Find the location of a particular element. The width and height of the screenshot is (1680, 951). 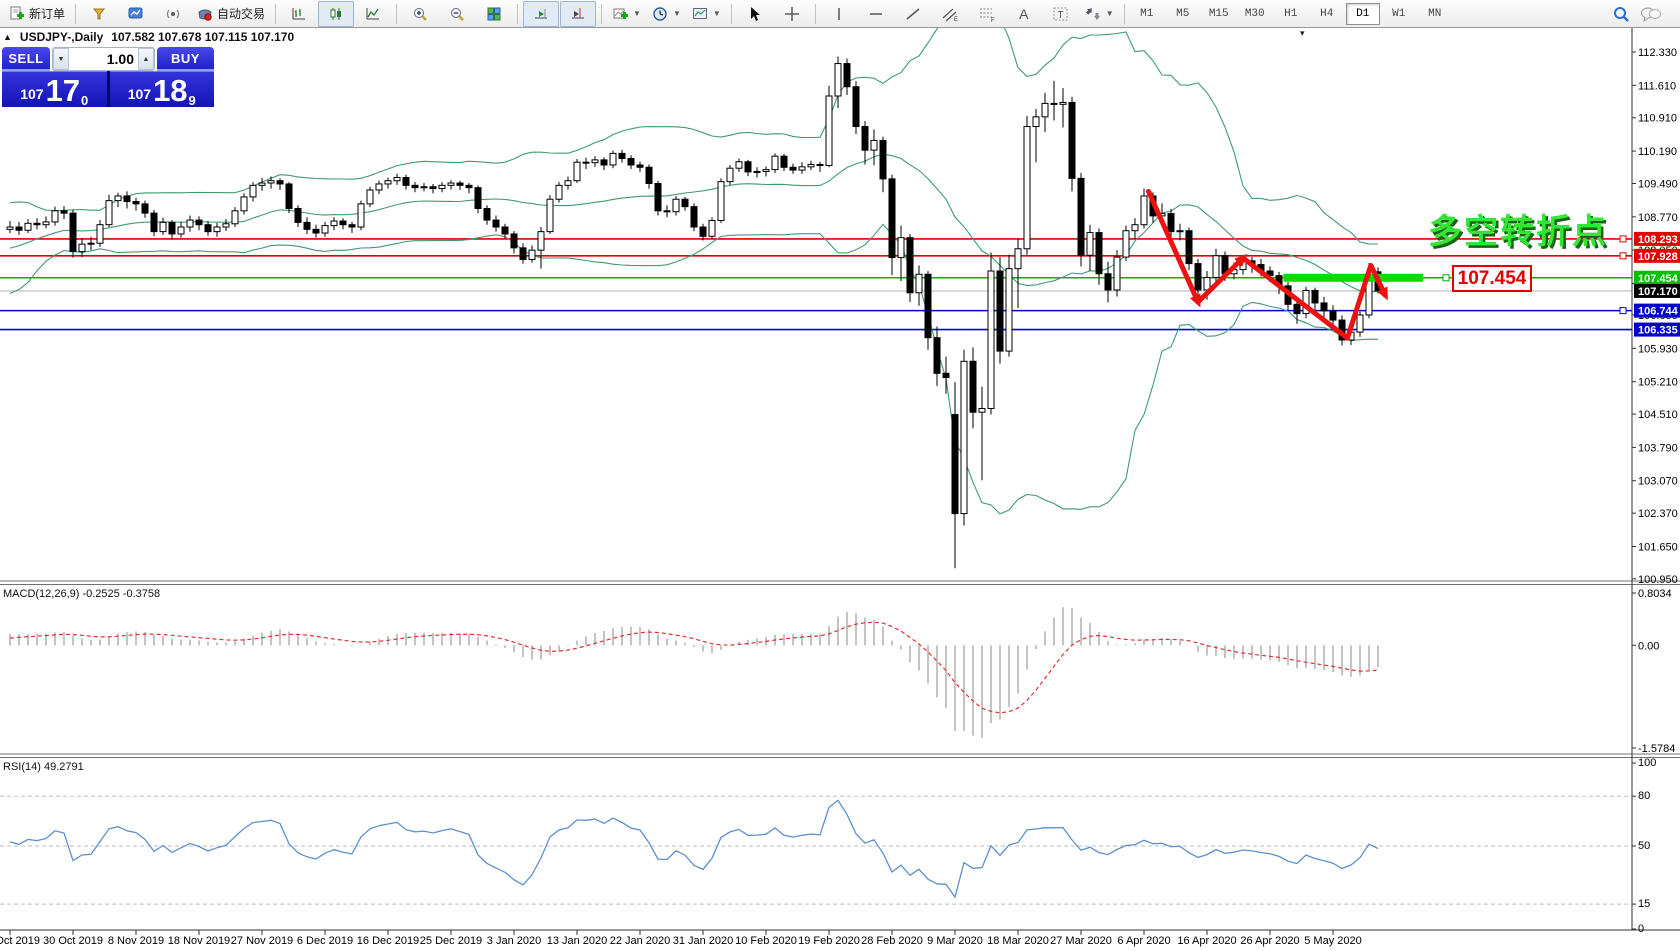

chat-icon is located at coordinates (1651, 14).